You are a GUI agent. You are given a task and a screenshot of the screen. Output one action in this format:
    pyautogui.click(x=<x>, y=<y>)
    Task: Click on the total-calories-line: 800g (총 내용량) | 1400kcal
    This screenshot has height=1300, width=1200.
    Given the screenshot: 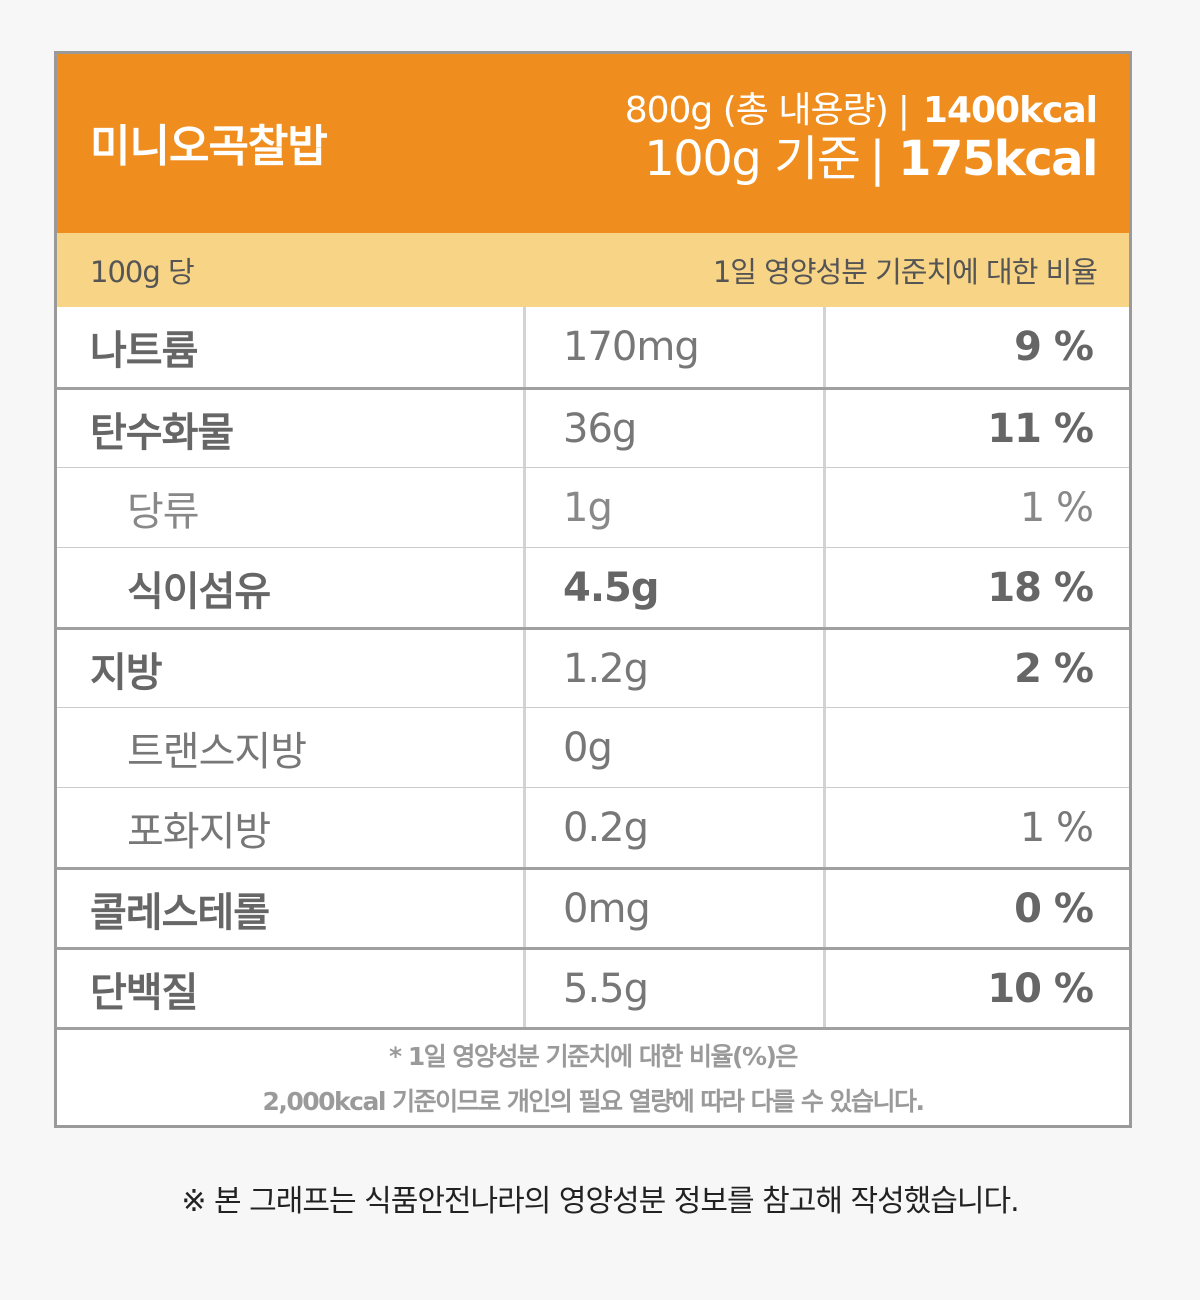 What is the action you would take?
    pyautogui.click(x=861, y=110)
    